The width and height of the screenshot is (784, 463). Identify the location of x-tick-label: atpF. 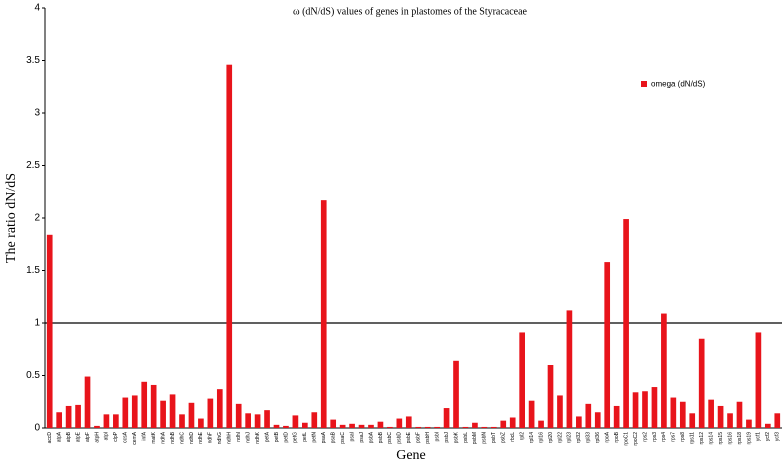
(88, 437).